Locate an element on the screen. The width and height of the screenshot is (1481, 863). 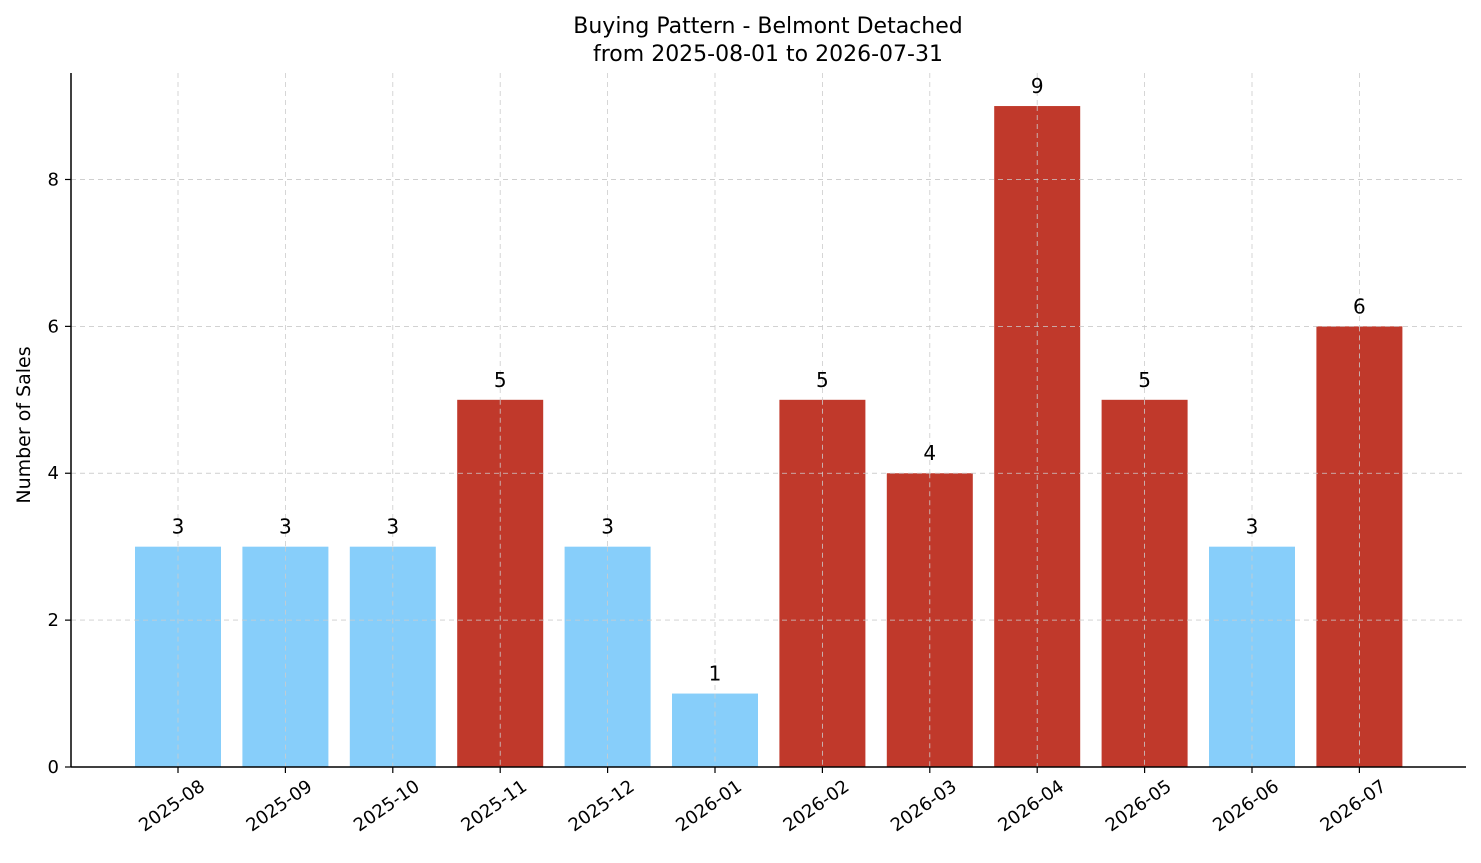
y-tick-label: 8 is located at coordinates (53, 179).